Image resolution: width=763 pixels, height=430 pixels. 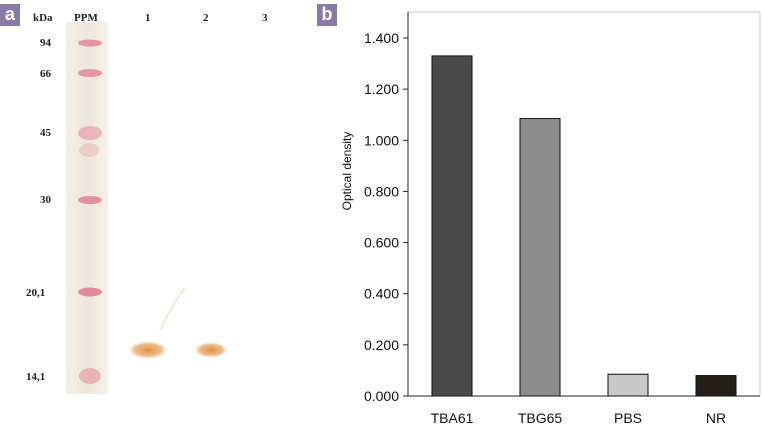 I want to click on x-tick-label-nr: NR, so click(x=716, y=418).